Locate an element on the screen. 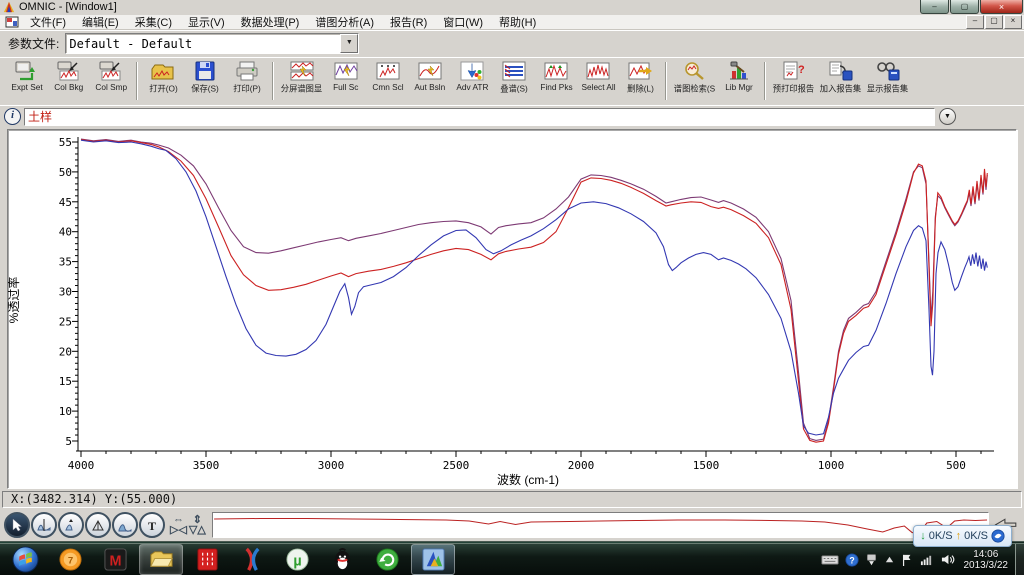 This screenshot has width=1024, height=575. delete-button: 删除(L) is located at coordinates (640, 78).